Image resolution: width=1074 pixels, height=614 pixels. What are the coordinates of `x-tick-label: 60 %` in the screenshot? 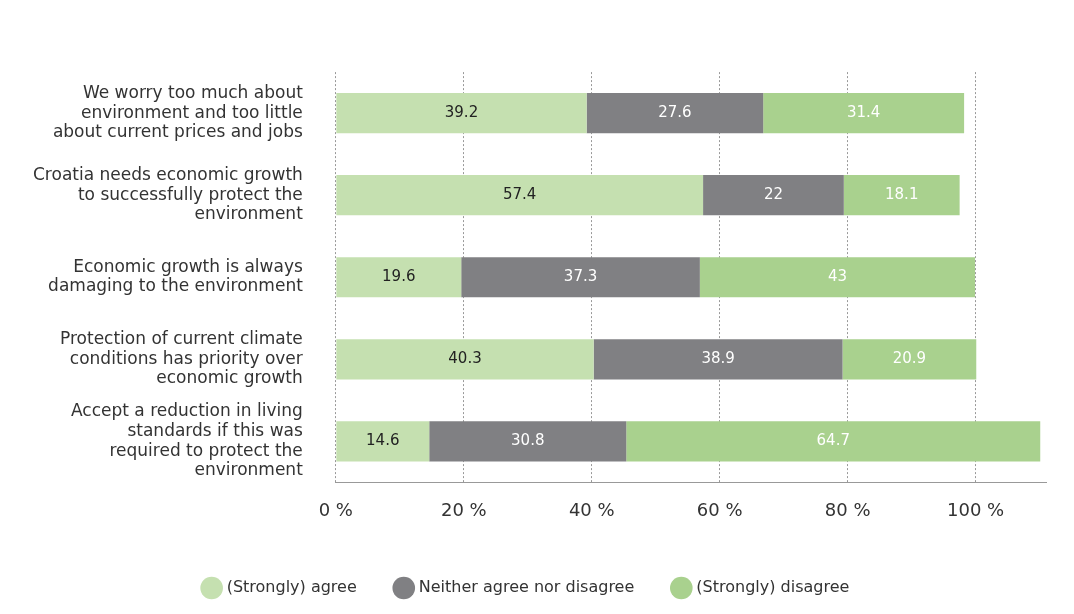 It's located at (719, 509).